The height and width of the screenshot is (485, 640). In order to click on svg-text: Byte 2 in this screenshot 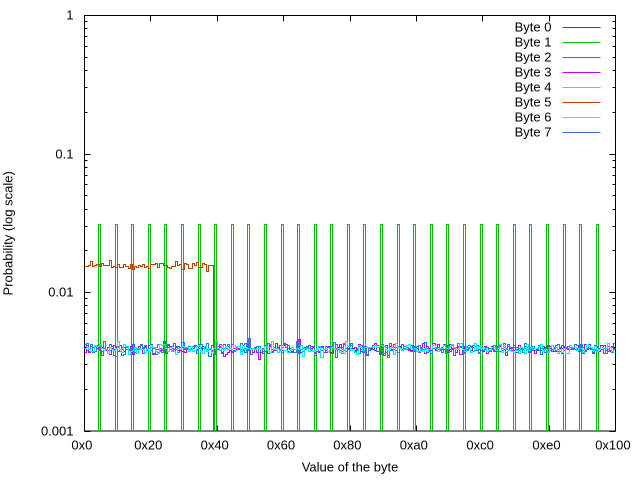, I will do `click(533, 57)`.